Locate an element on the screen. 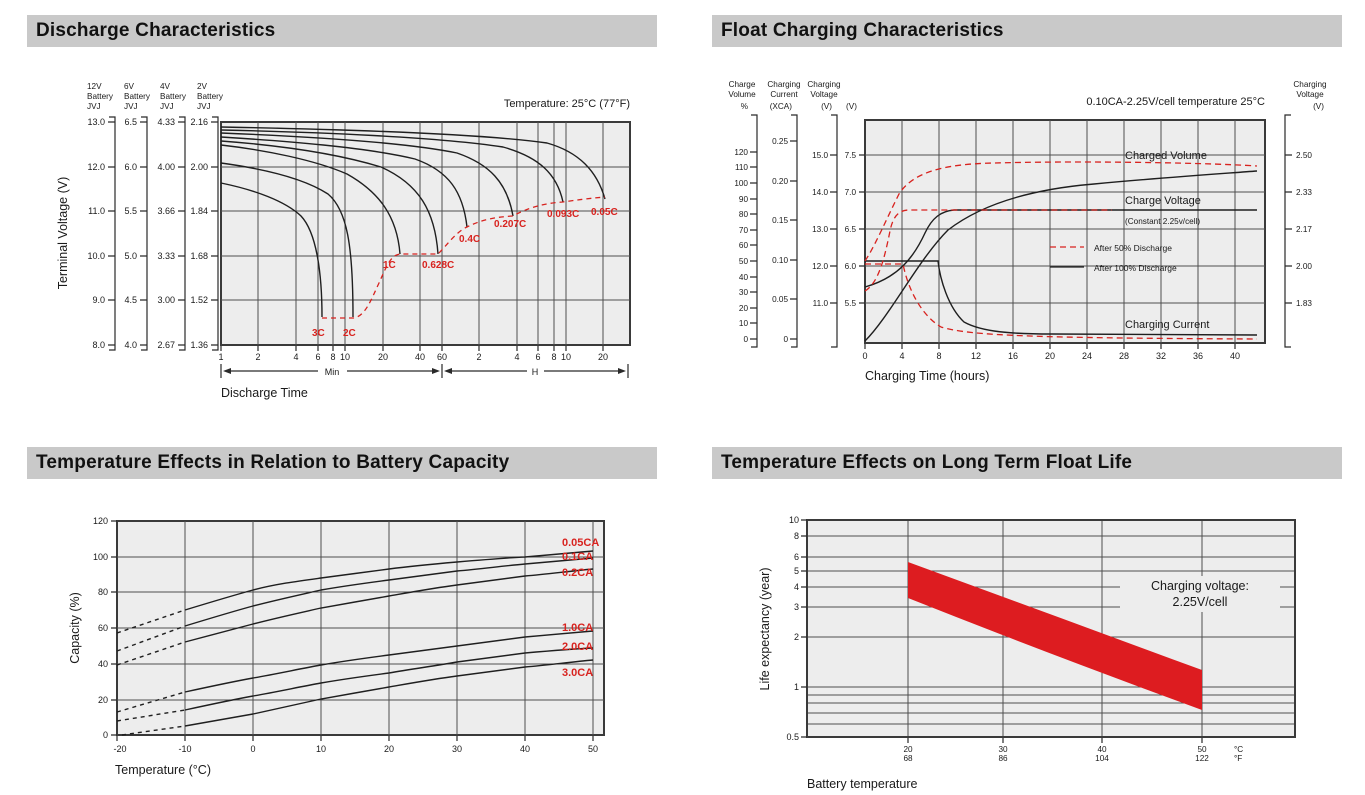  plot-area is located at coordinates (425, 233).